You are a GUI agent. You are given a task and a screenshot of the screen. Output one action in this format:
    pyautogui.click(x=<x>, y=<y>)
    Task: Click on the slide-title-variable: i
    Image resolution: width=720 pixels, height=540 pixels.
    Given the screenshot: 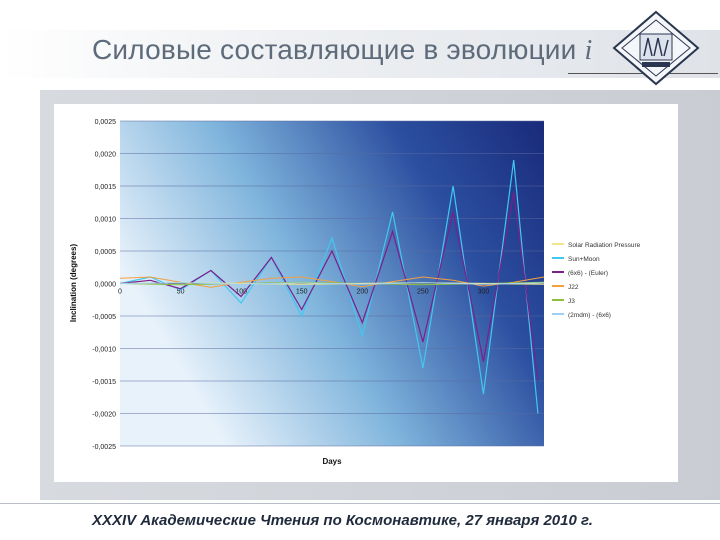 What is the action you would take?
    pyautogui.click(x=588, y=50)
    